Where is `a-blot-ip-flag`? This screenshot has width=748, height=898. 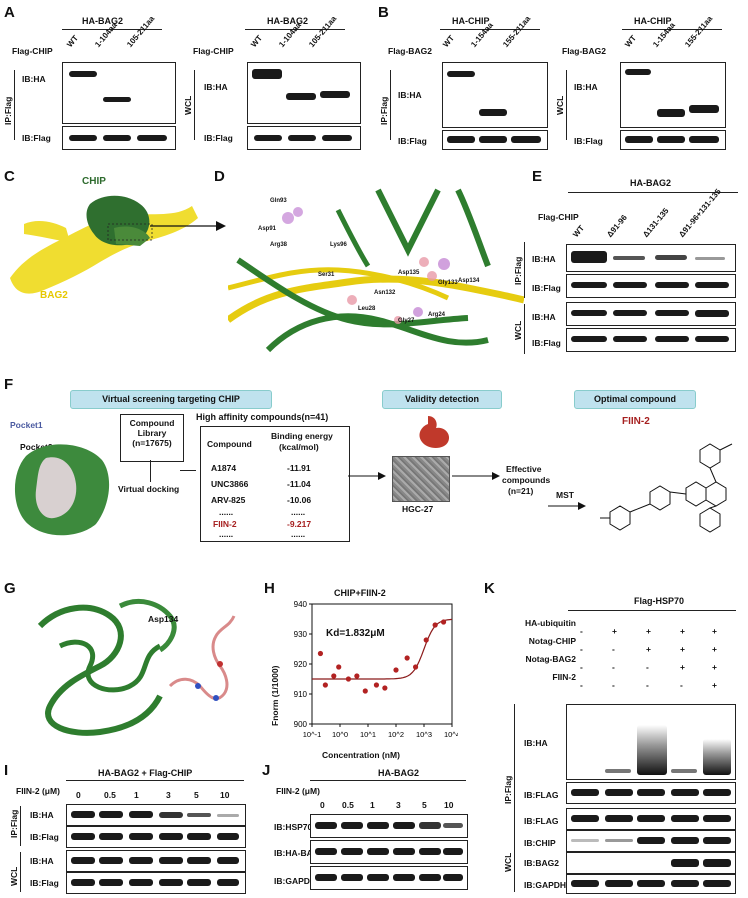 a-blot-ip-flag is located at coordinates (119, 138).